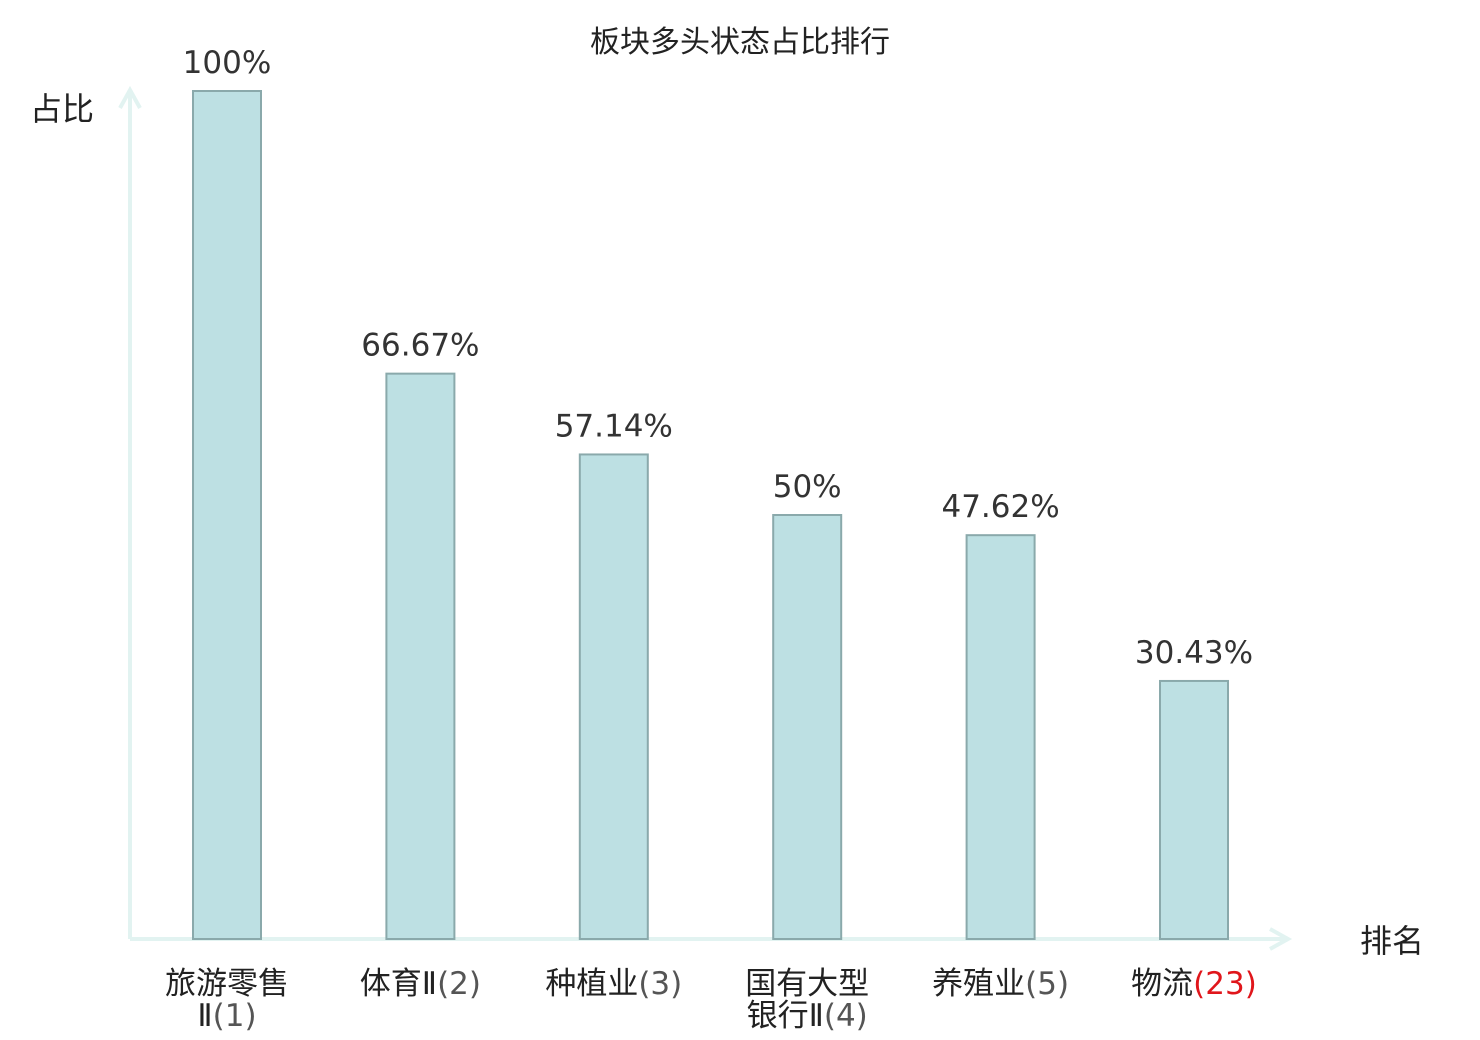 The height and width of the screenshot is (1040, 1480). I want to click on tick-label: Ⅱ(1), so click(226, 1016).